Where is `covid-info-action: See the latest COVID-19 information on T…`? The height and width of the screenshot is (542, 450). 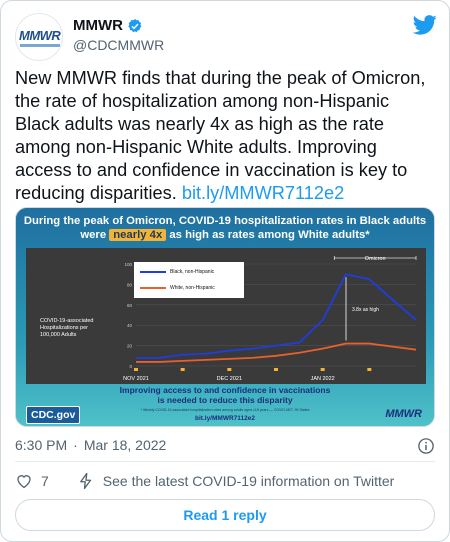 covid-info-action: See the latest COVID-19 information on T… is located at coordinates (236, 481).